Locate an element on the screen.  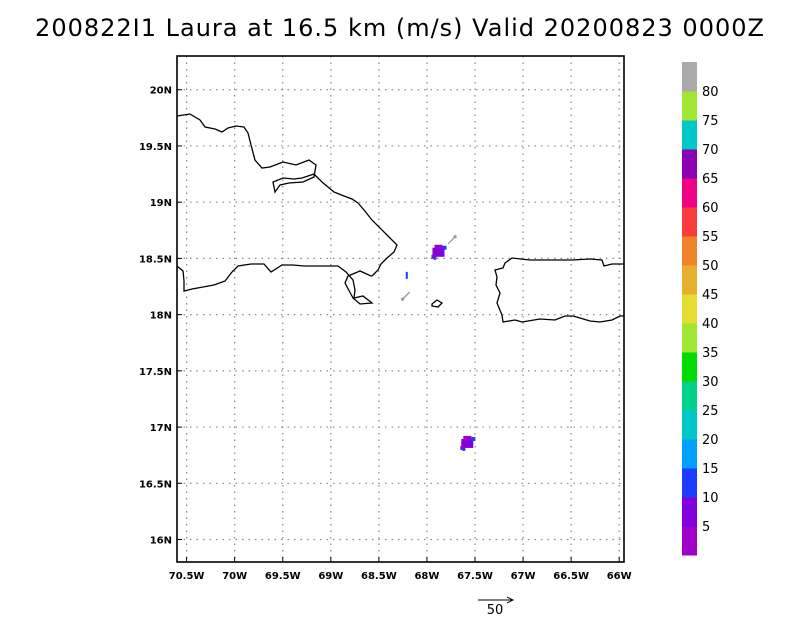
lon-tick-label: 68.5W is located at coordinates (379, 576).